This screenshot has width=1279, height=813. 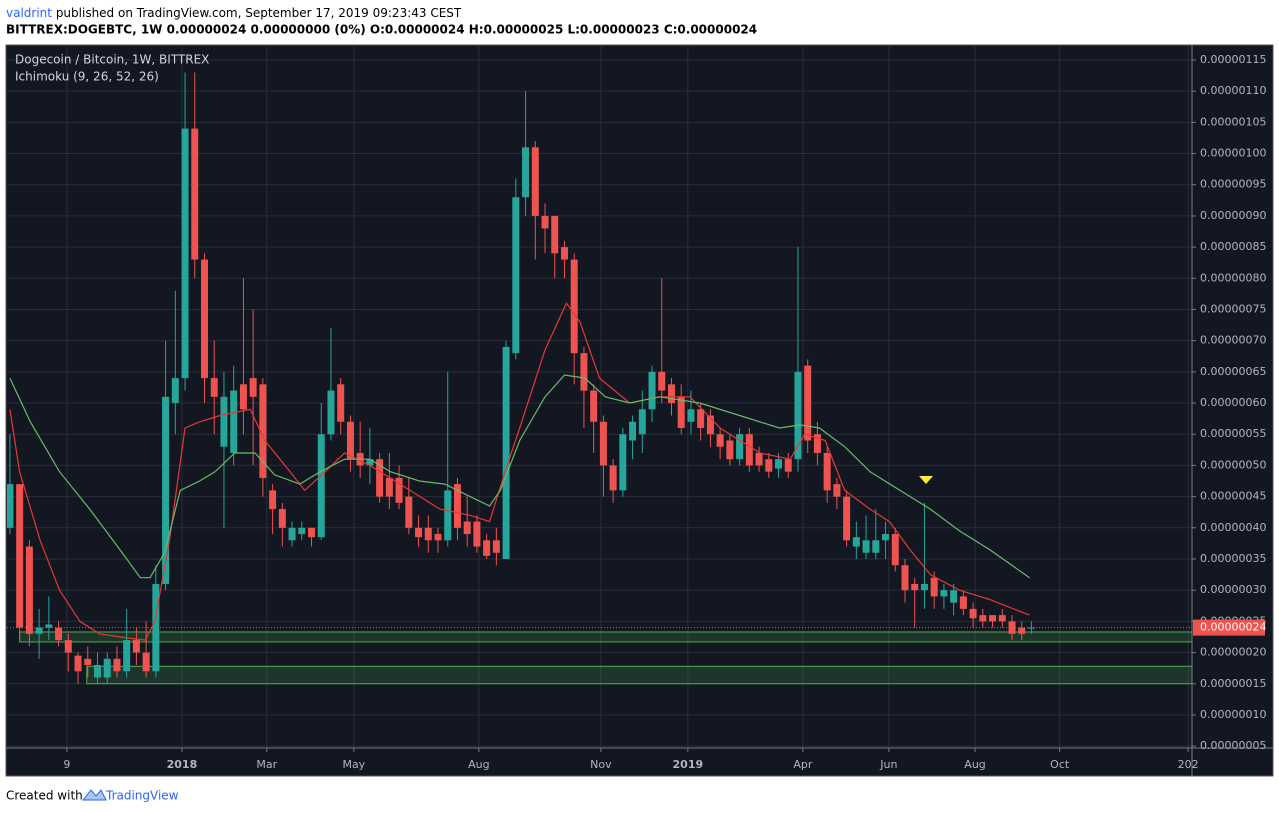 What do you see at coordinates (1233, 246) in the screenshot?
I see `y-tick-label: 0.00000085` at bounding box center [1233, 246].